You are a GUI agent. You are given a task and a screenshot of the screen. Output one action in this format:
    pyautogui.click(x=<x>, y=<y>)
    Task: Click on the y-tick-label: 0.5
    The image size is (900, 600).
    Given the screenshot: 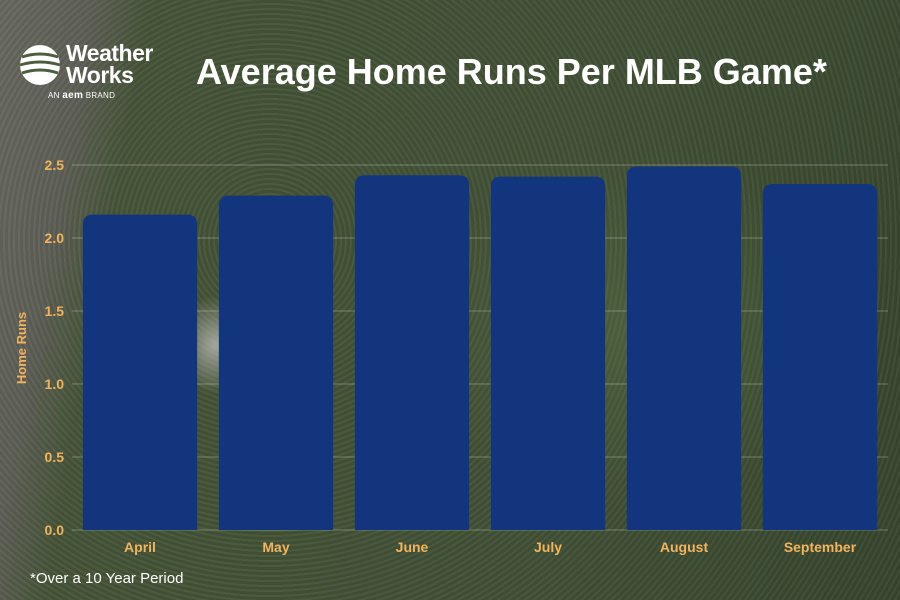 What is the action you would take?
    pyautogui.click(x=55, y=457)
    